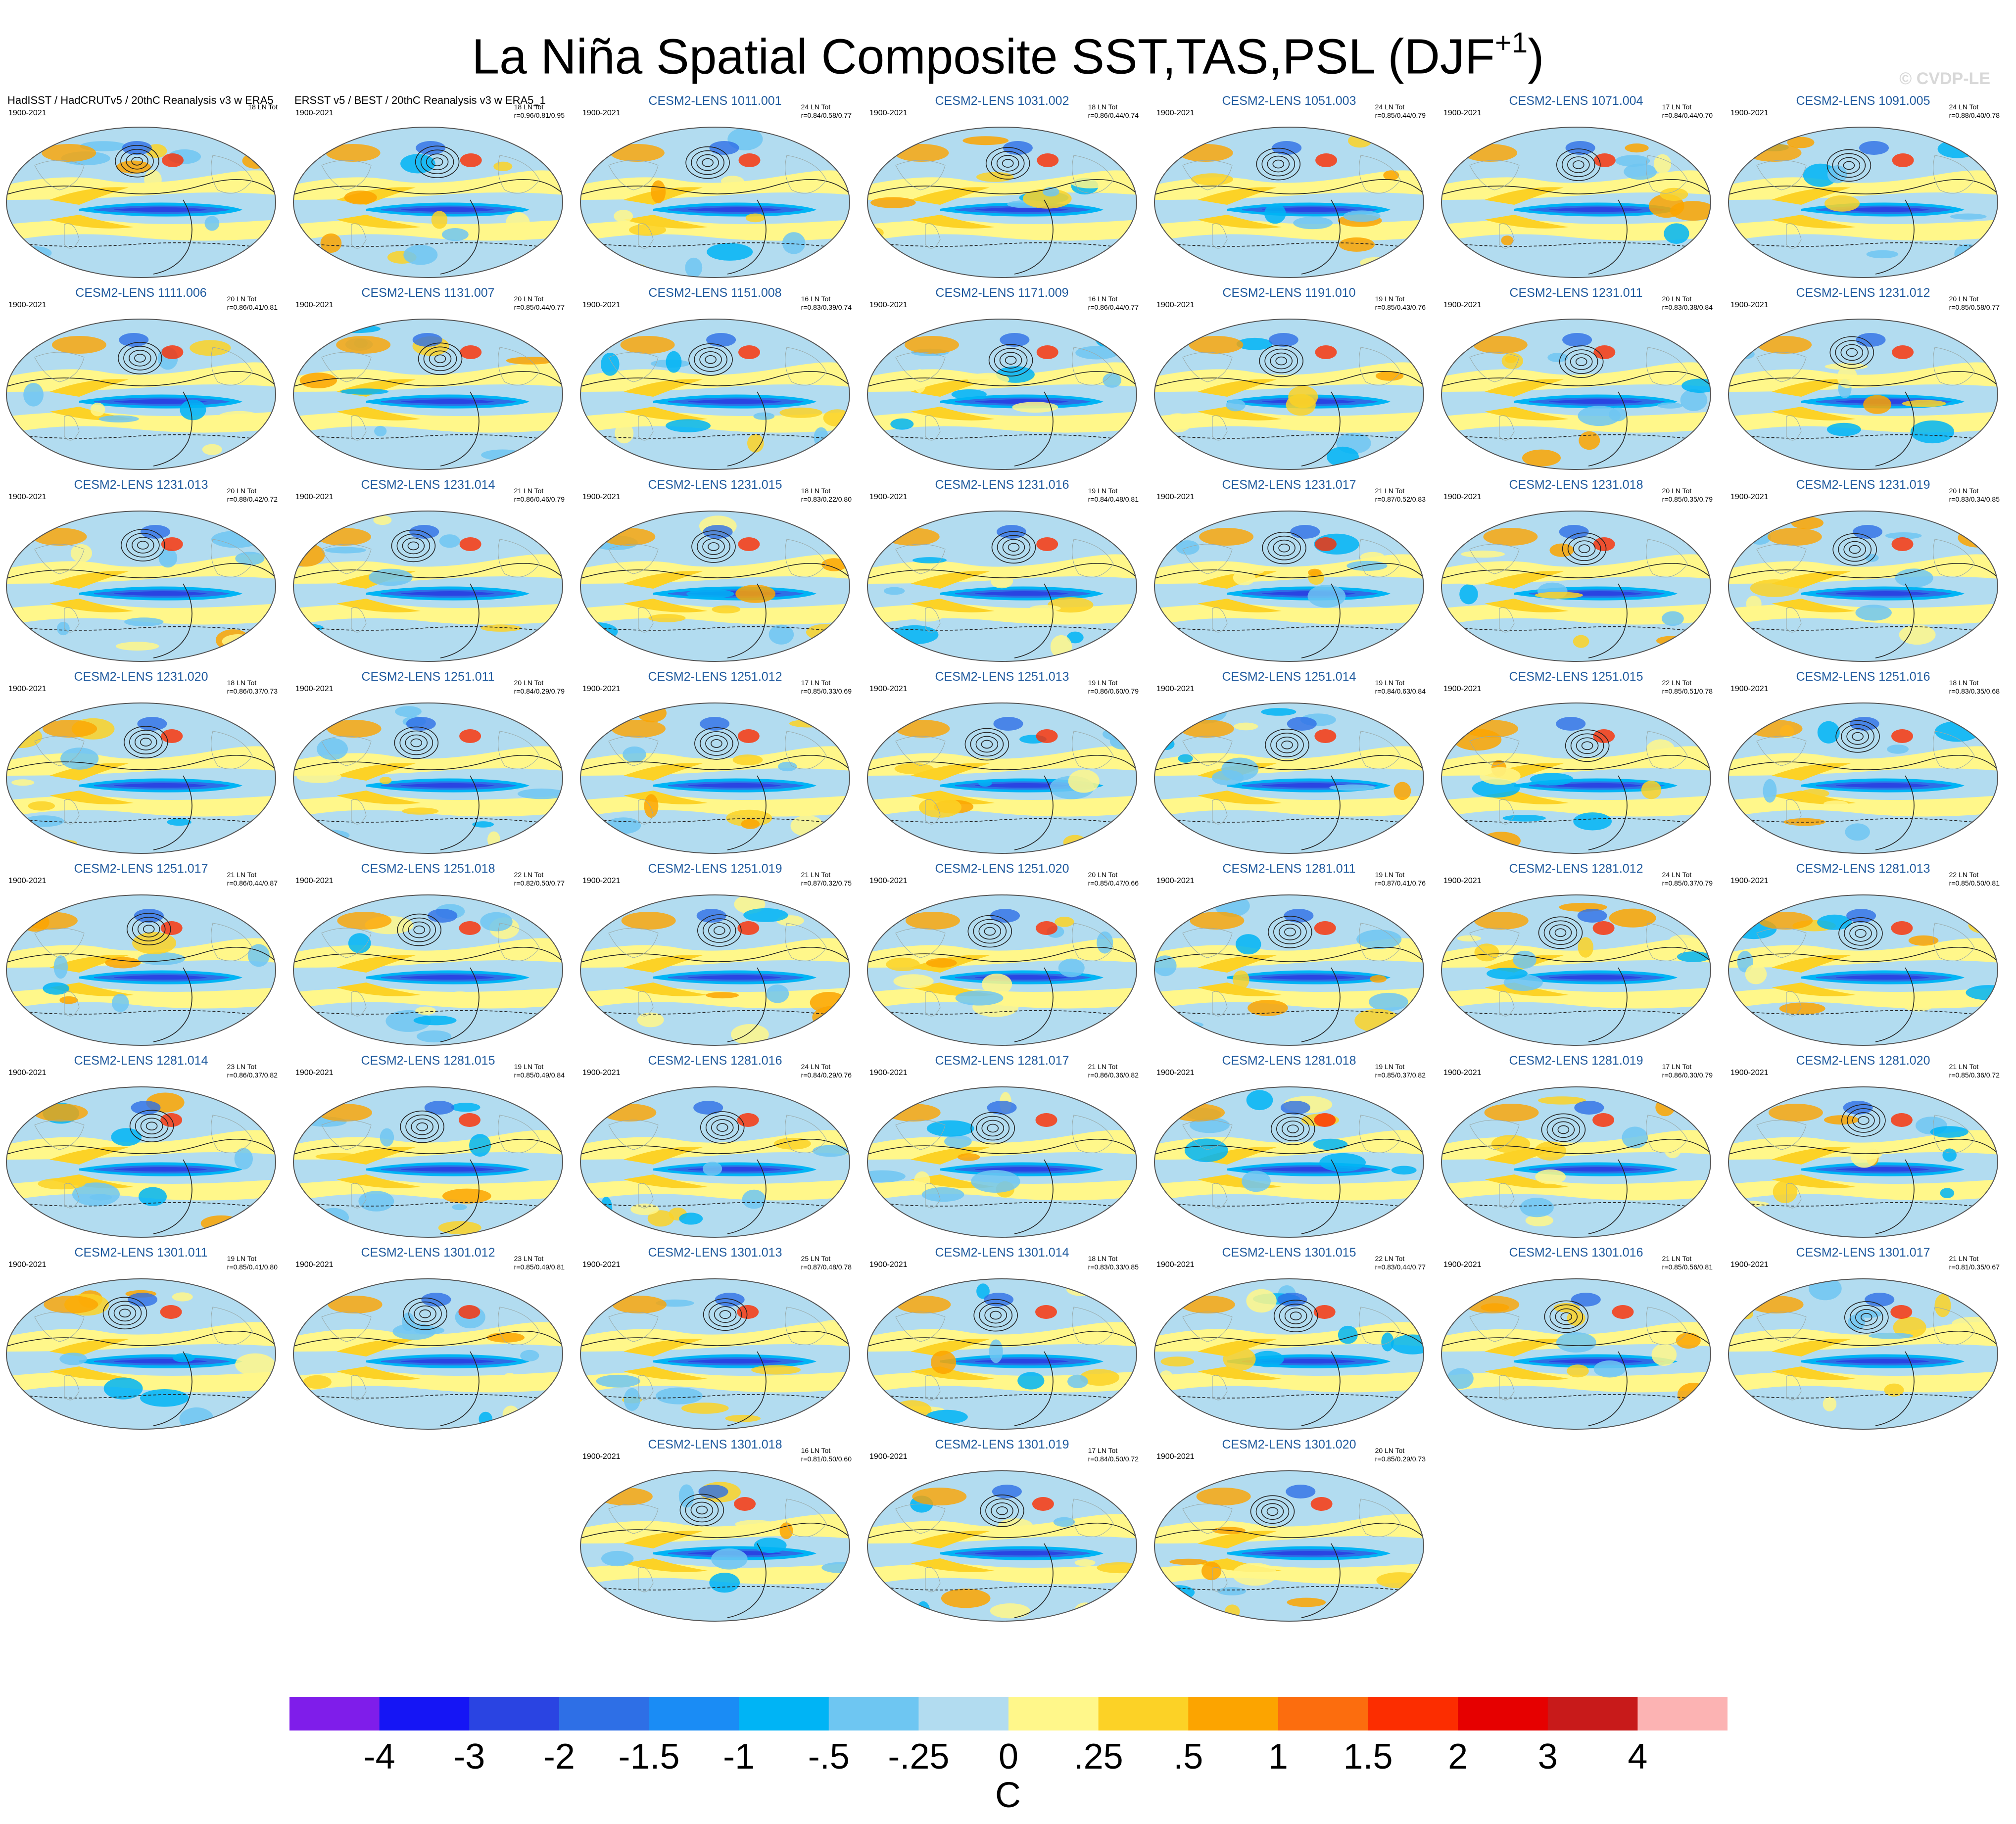  I want to click on panel-title: CESM2-LENS 1281.020, so click(1863, 1061).